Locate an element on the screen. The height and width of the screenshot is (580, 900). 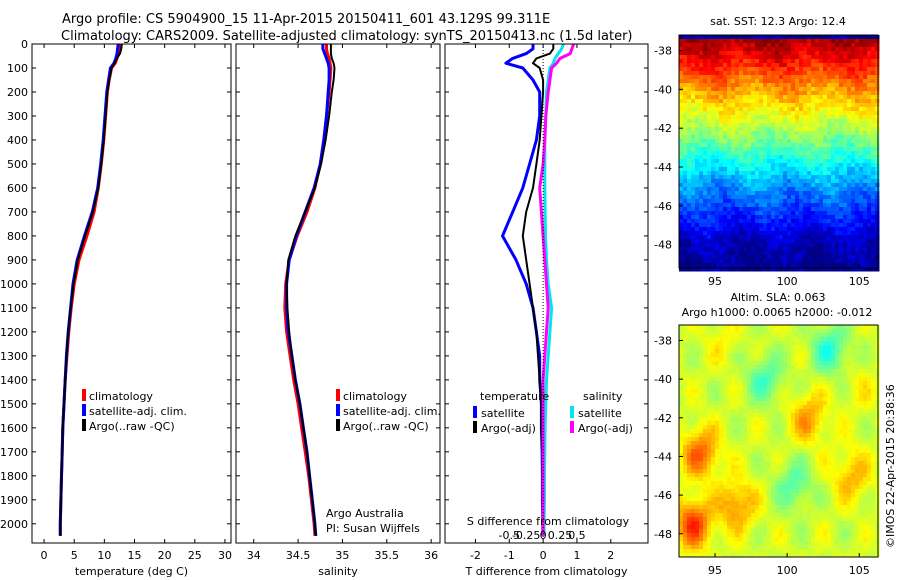
difference-top-tick-label: 0.25 is located at coordinates (560, 535).